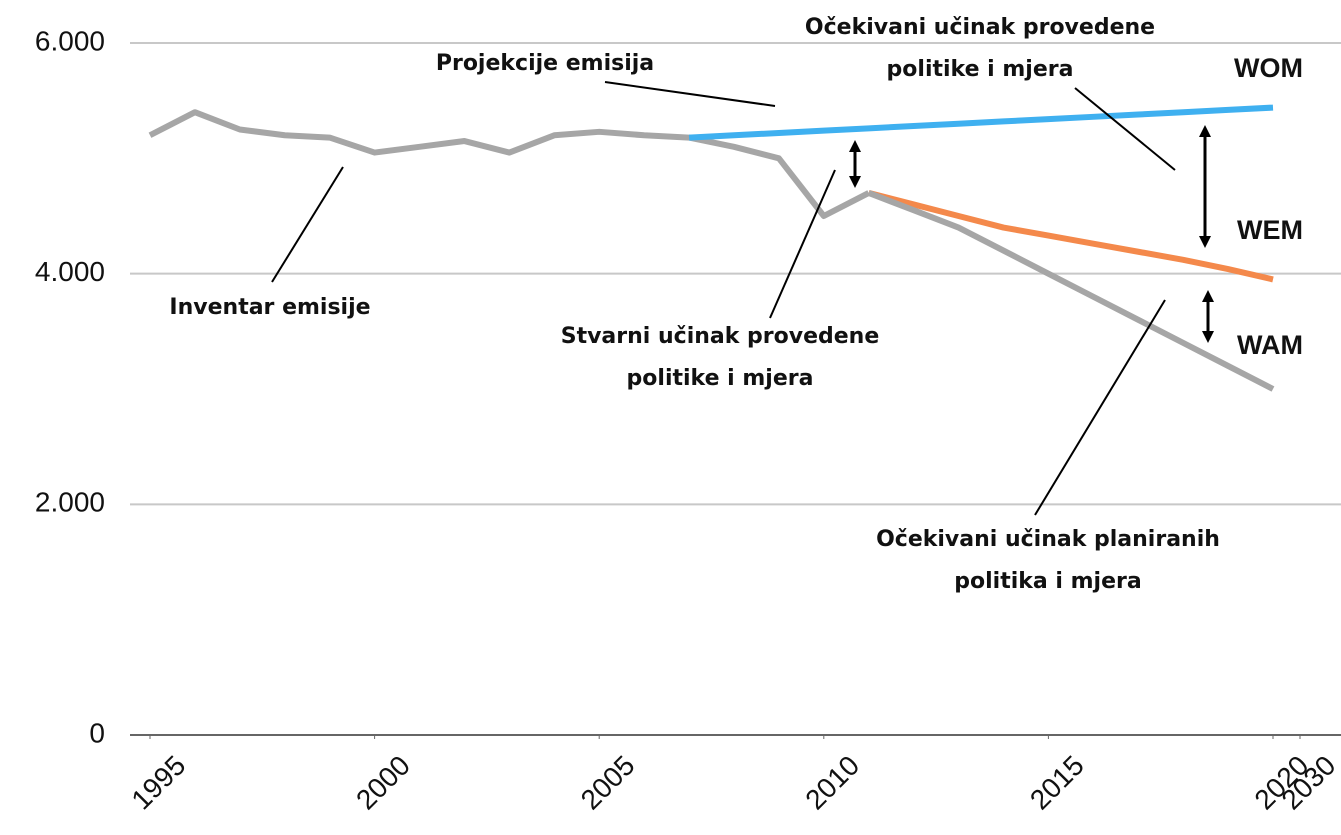  I want to click on y-tick-label: 0, so click(97, 732).